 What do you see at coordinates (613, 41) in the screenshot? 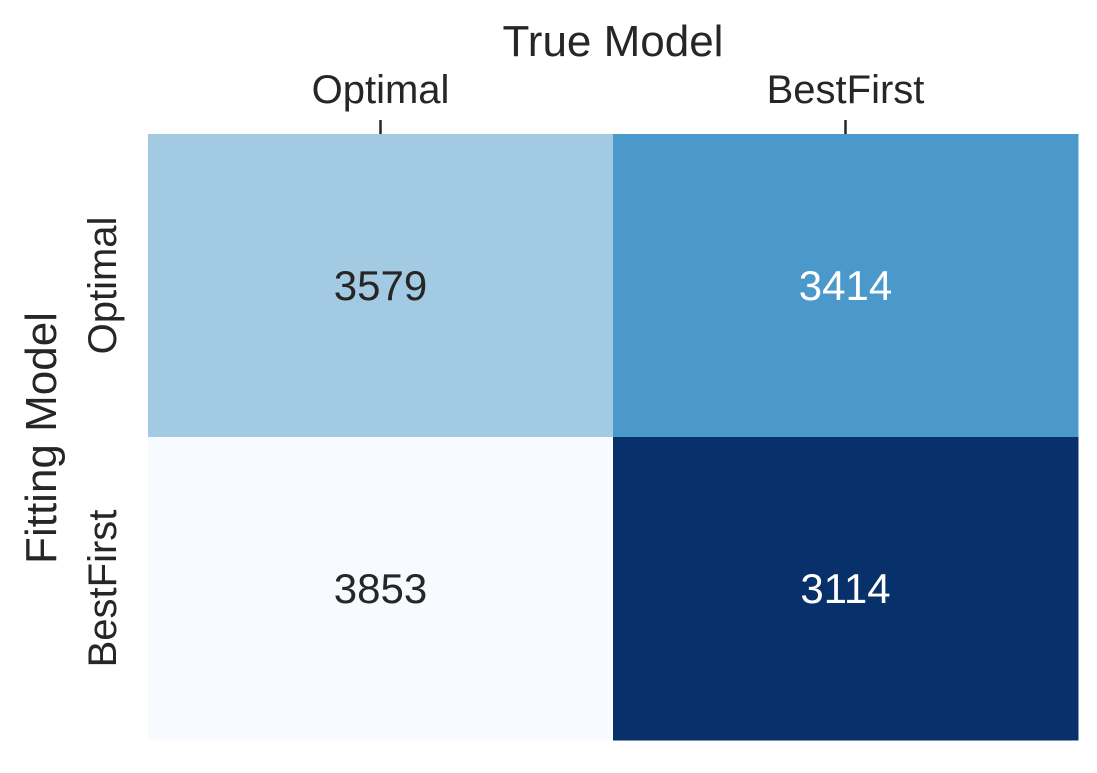
I see `x-axis-title: True Model` at bounding box center [613, 41].